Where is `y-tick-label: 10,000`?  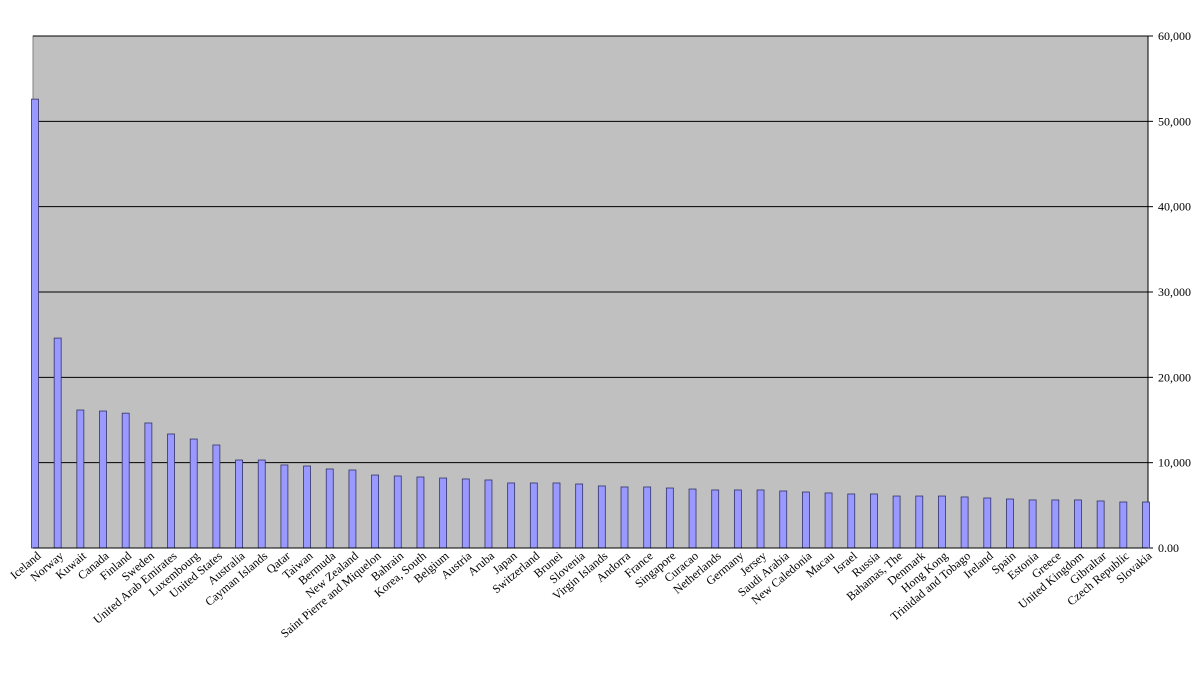 y-tick-label: 10,000 is located at coordinates (1174, 463).